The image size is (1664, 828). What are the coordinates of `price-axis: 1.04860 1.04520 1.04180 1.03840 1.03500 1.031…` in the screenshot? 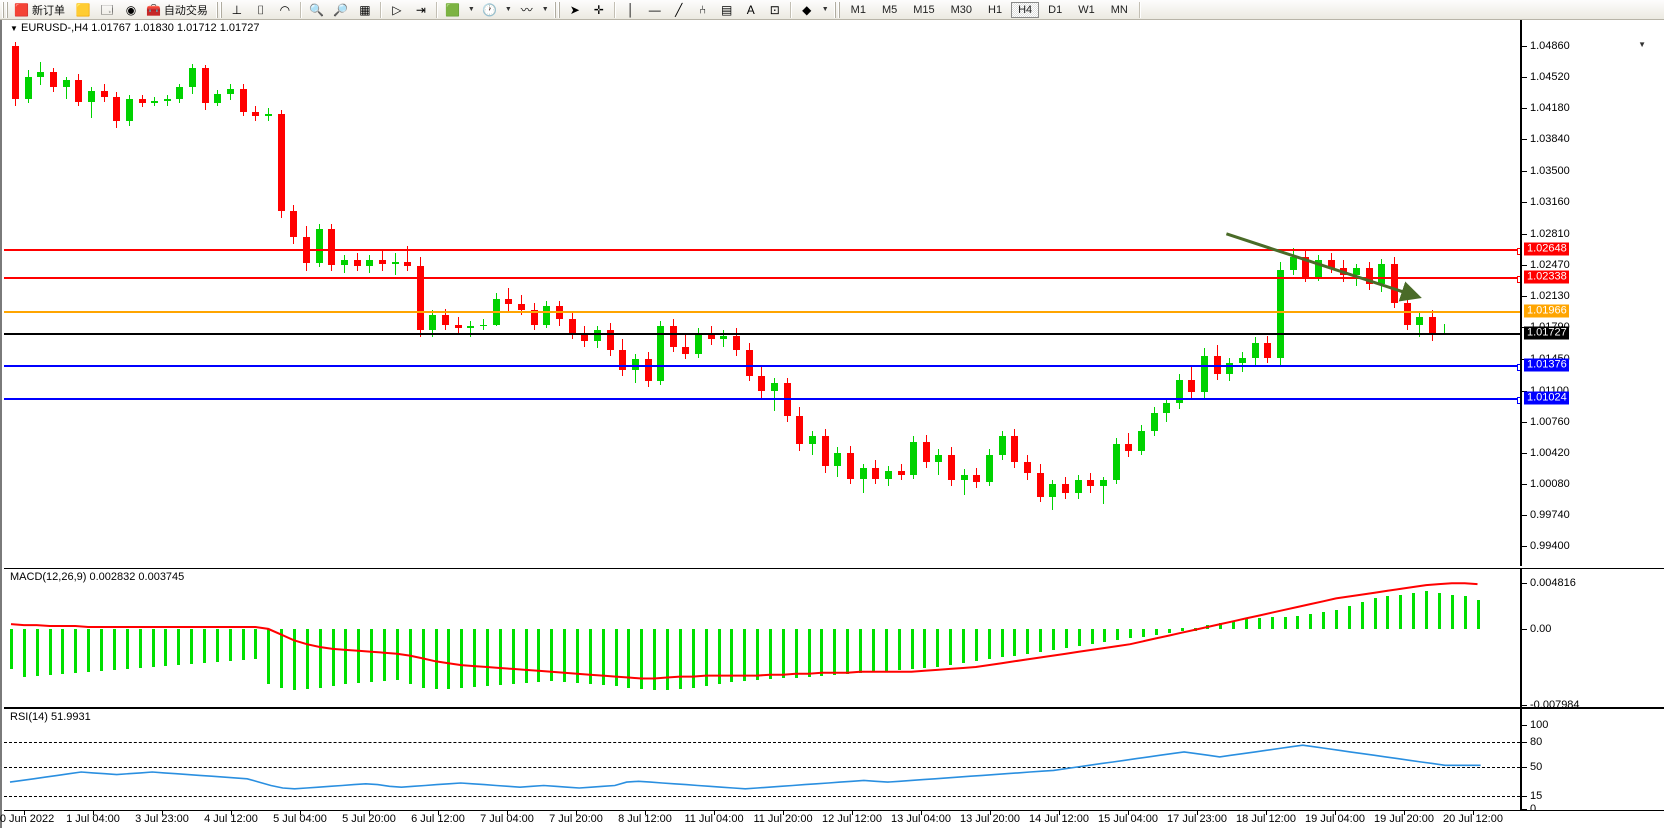 It's located at (1592, 293).